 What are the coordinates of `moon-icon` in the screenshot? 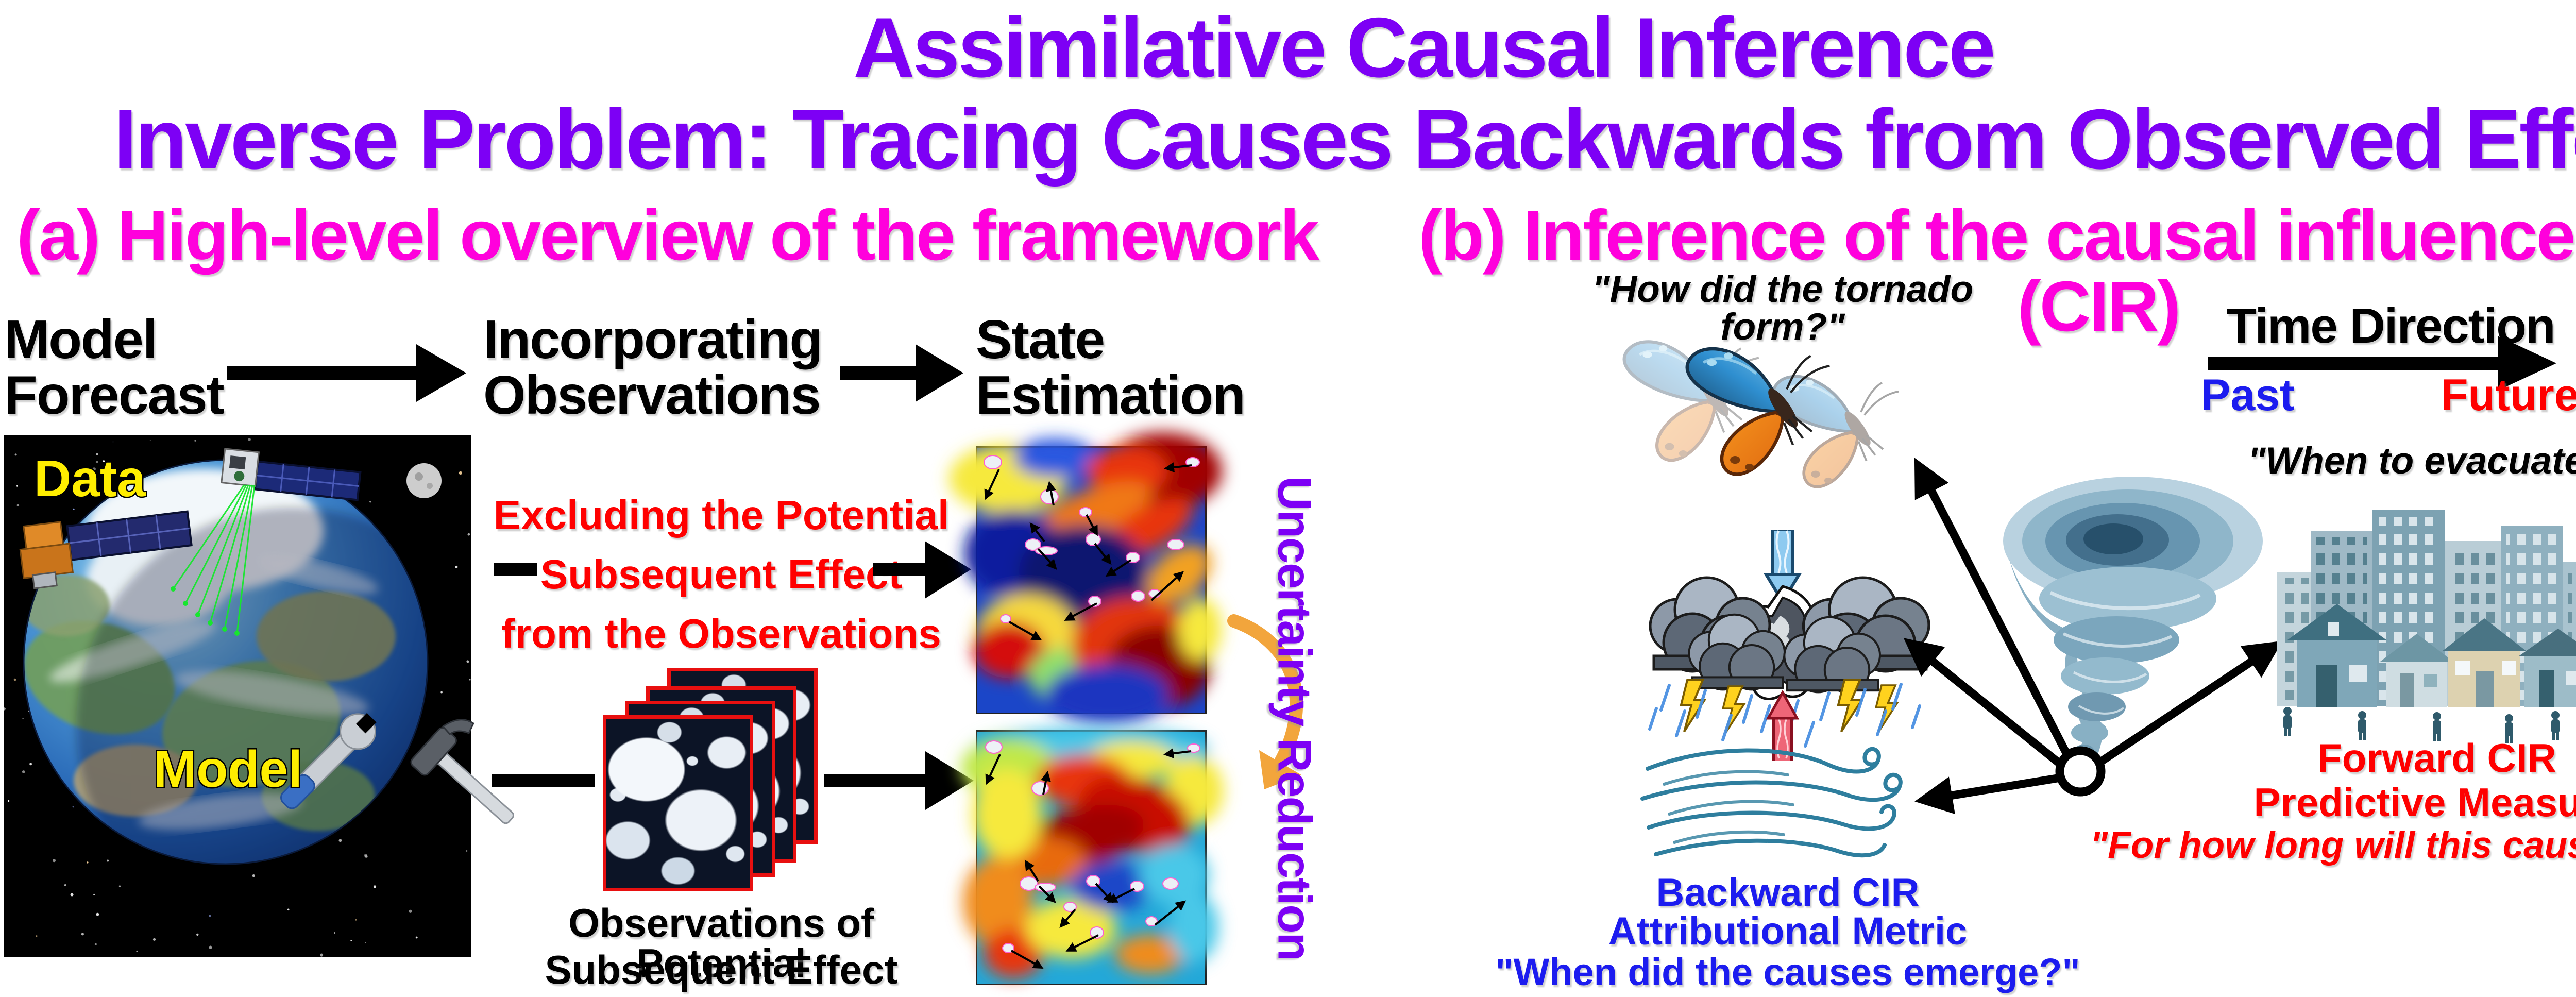 It's located at (424, 480).